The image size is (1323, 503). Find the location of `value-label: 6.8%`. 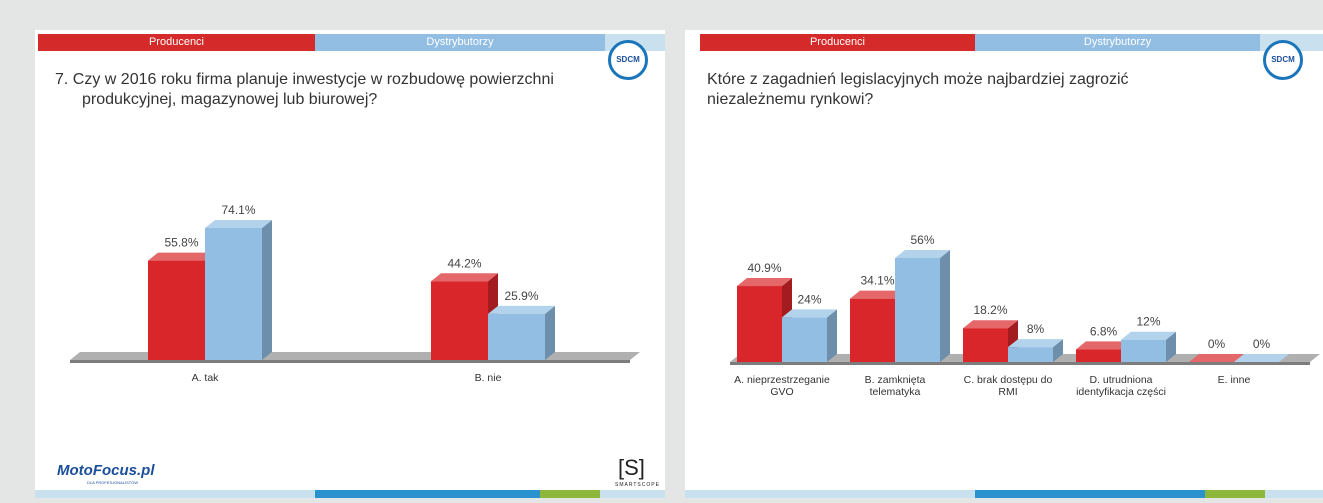

value-label: 6.8% is located at coordinates (1104, 331).